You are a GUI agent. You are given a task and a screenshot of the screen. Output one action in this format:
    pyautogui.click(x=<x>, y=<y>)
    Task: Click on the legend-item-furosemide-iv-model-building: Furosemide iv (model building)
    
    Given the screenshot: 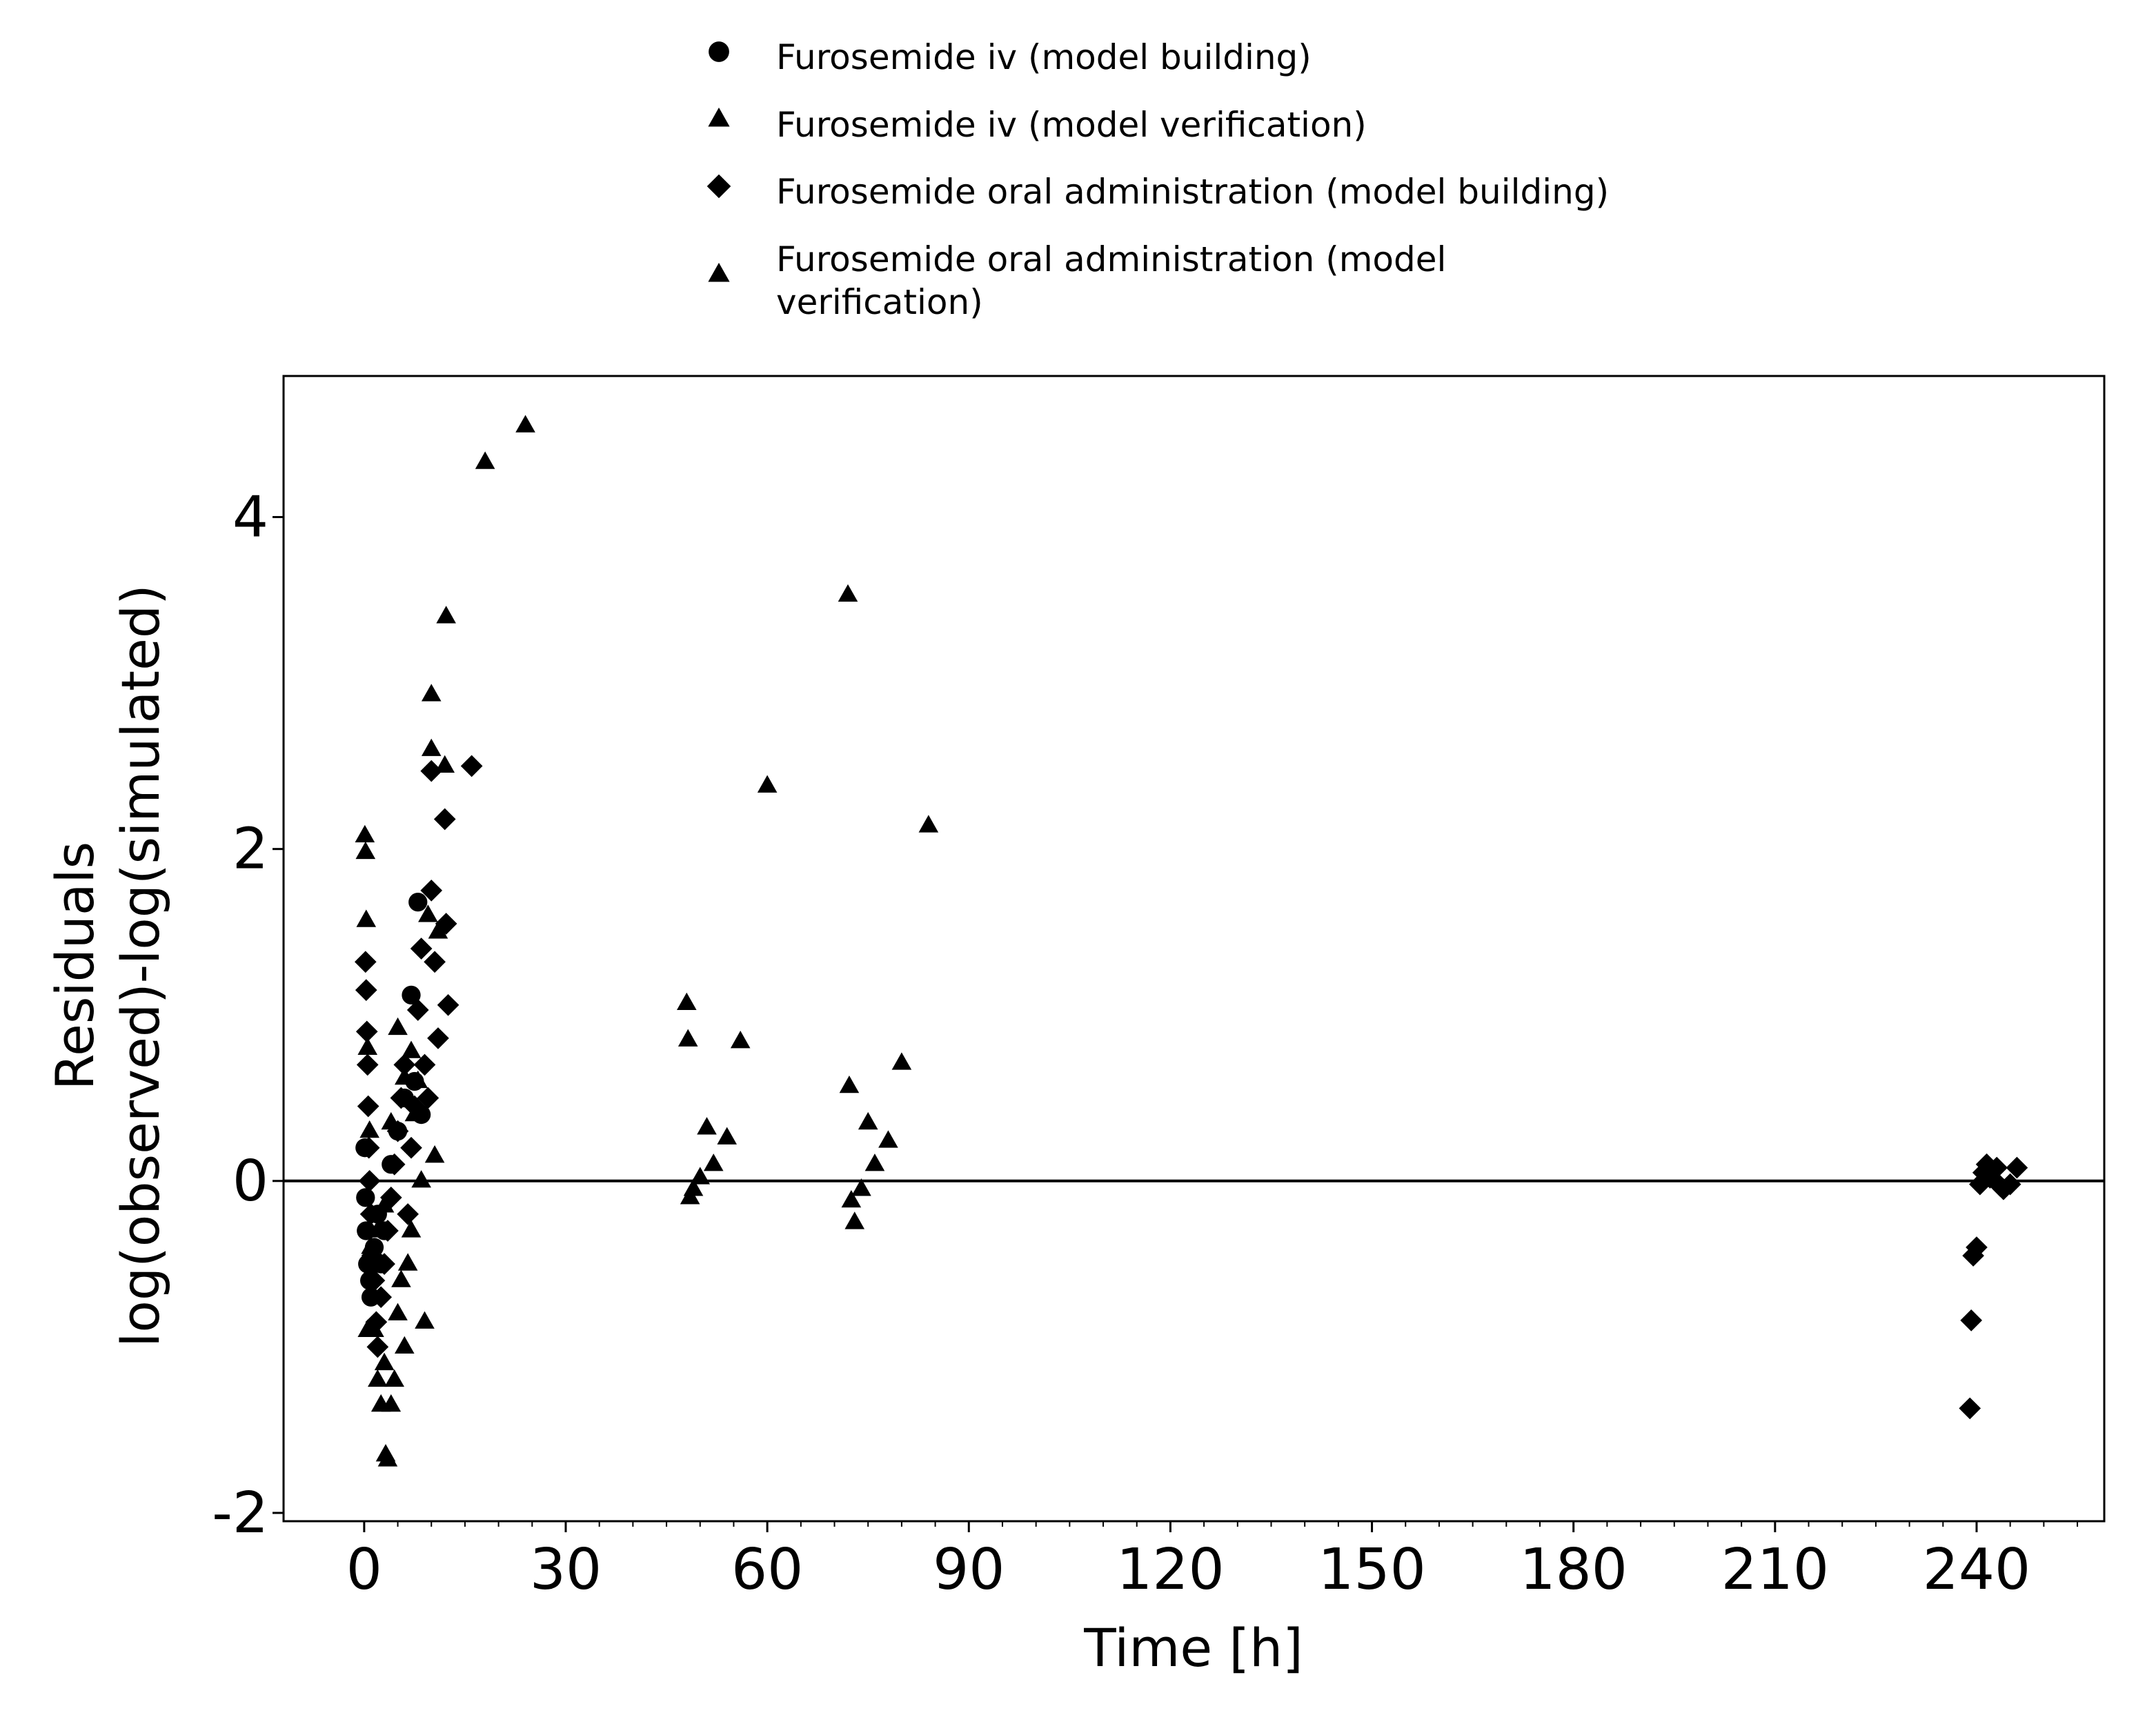 What is the action you would take?
    pyautogui.click(x=1010, y=57)
    